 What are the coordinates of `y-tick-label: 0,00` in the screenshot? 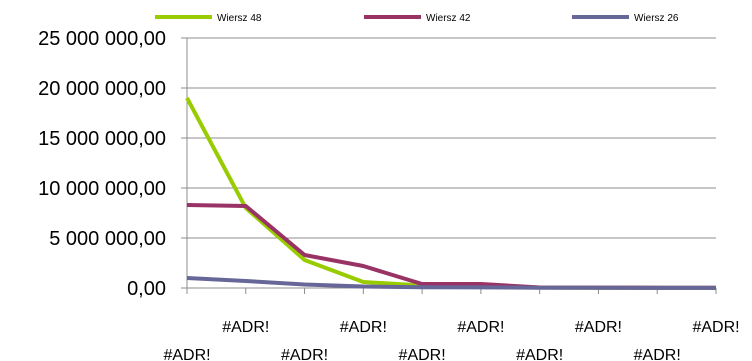 It's located at (146, 289).